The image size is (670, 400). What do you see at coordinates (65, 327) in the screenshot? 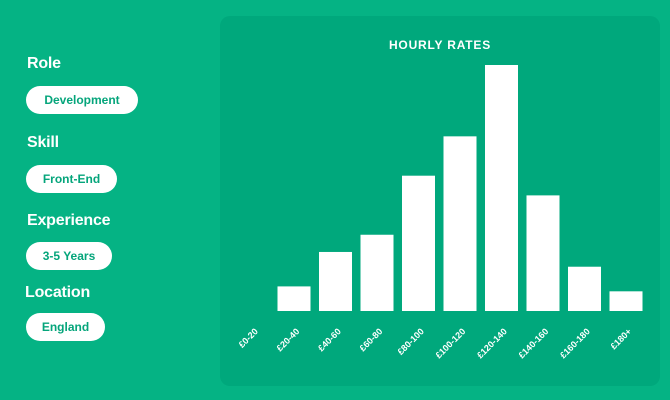
I see `location-pill: England` at bounding box center [65, 327].